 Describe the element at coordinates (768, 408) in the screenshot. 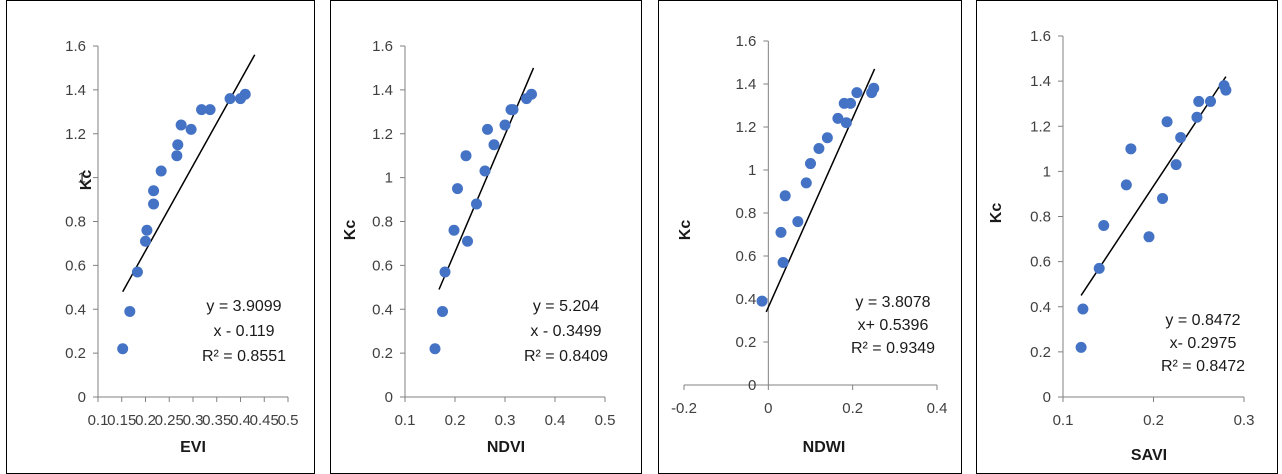

I see `x-tick-label: 0` at that location.